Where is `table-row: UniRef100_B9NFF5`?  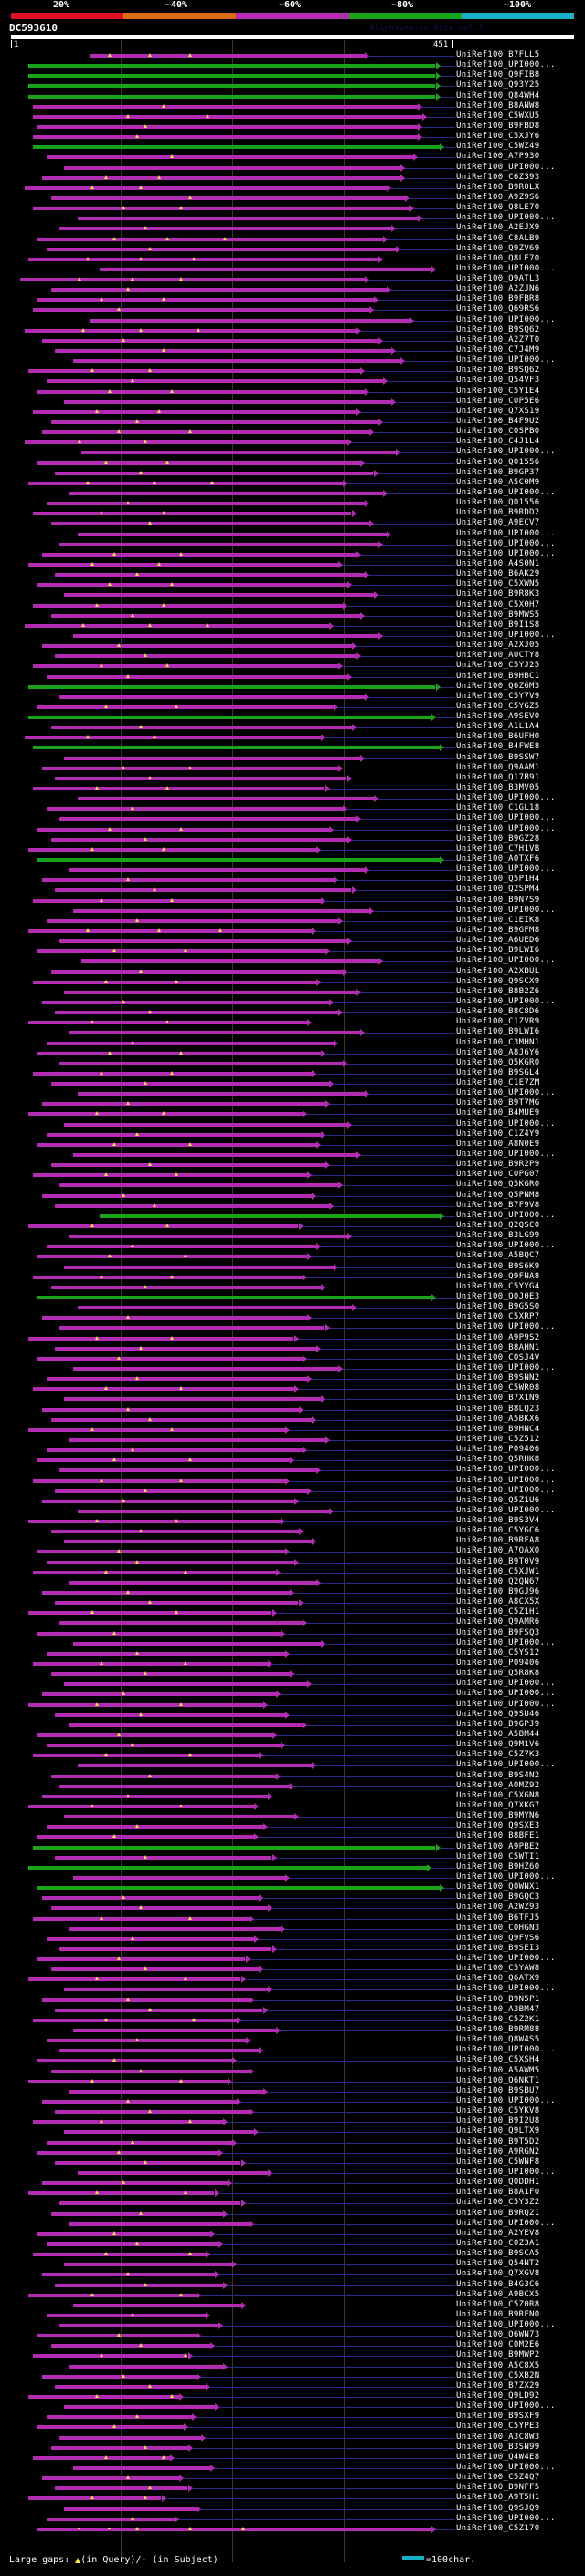 table-row: UniRef100_B9NFF5 is located at coordinates (293, 2488).